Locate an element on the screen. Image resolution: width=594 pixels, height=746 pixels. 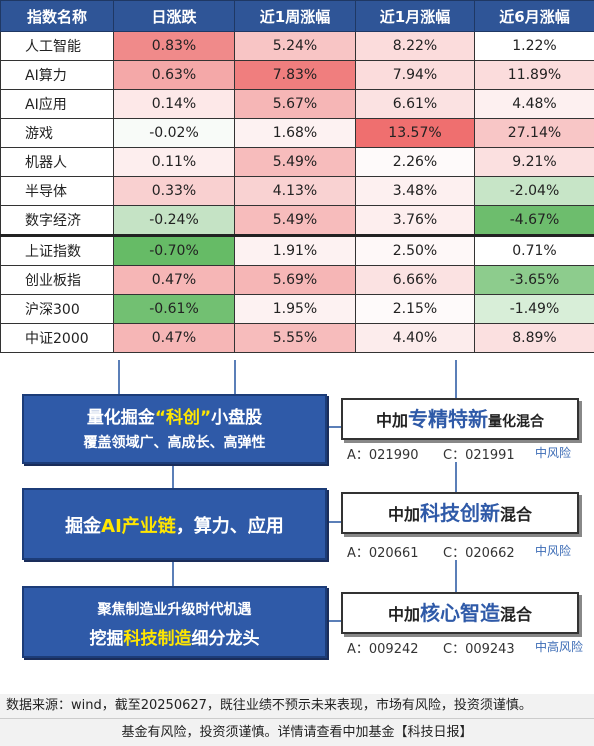
value-cell: 1.68% is located at coordinates (295, 133).